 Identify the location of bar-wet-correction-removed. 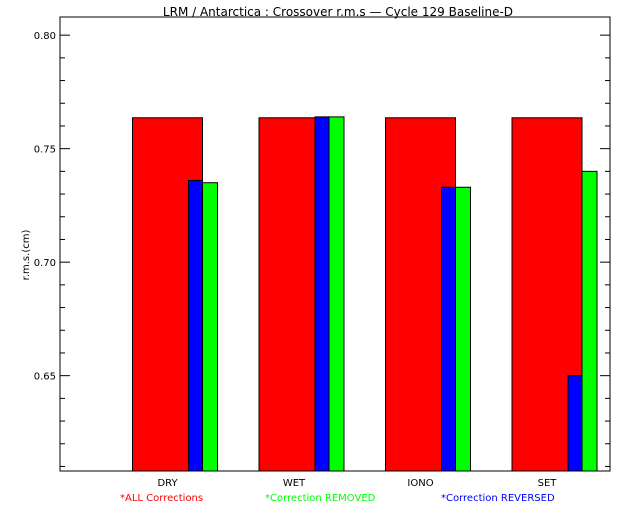
(336, 294).